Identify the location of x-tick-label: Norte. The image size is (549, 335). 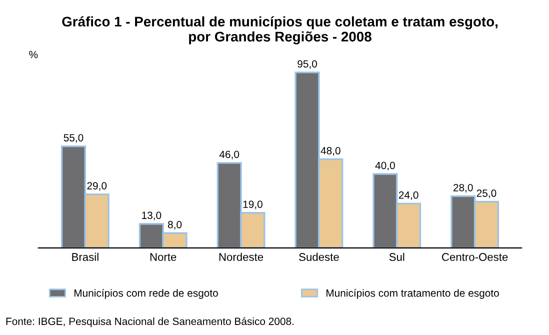
(163, 257).